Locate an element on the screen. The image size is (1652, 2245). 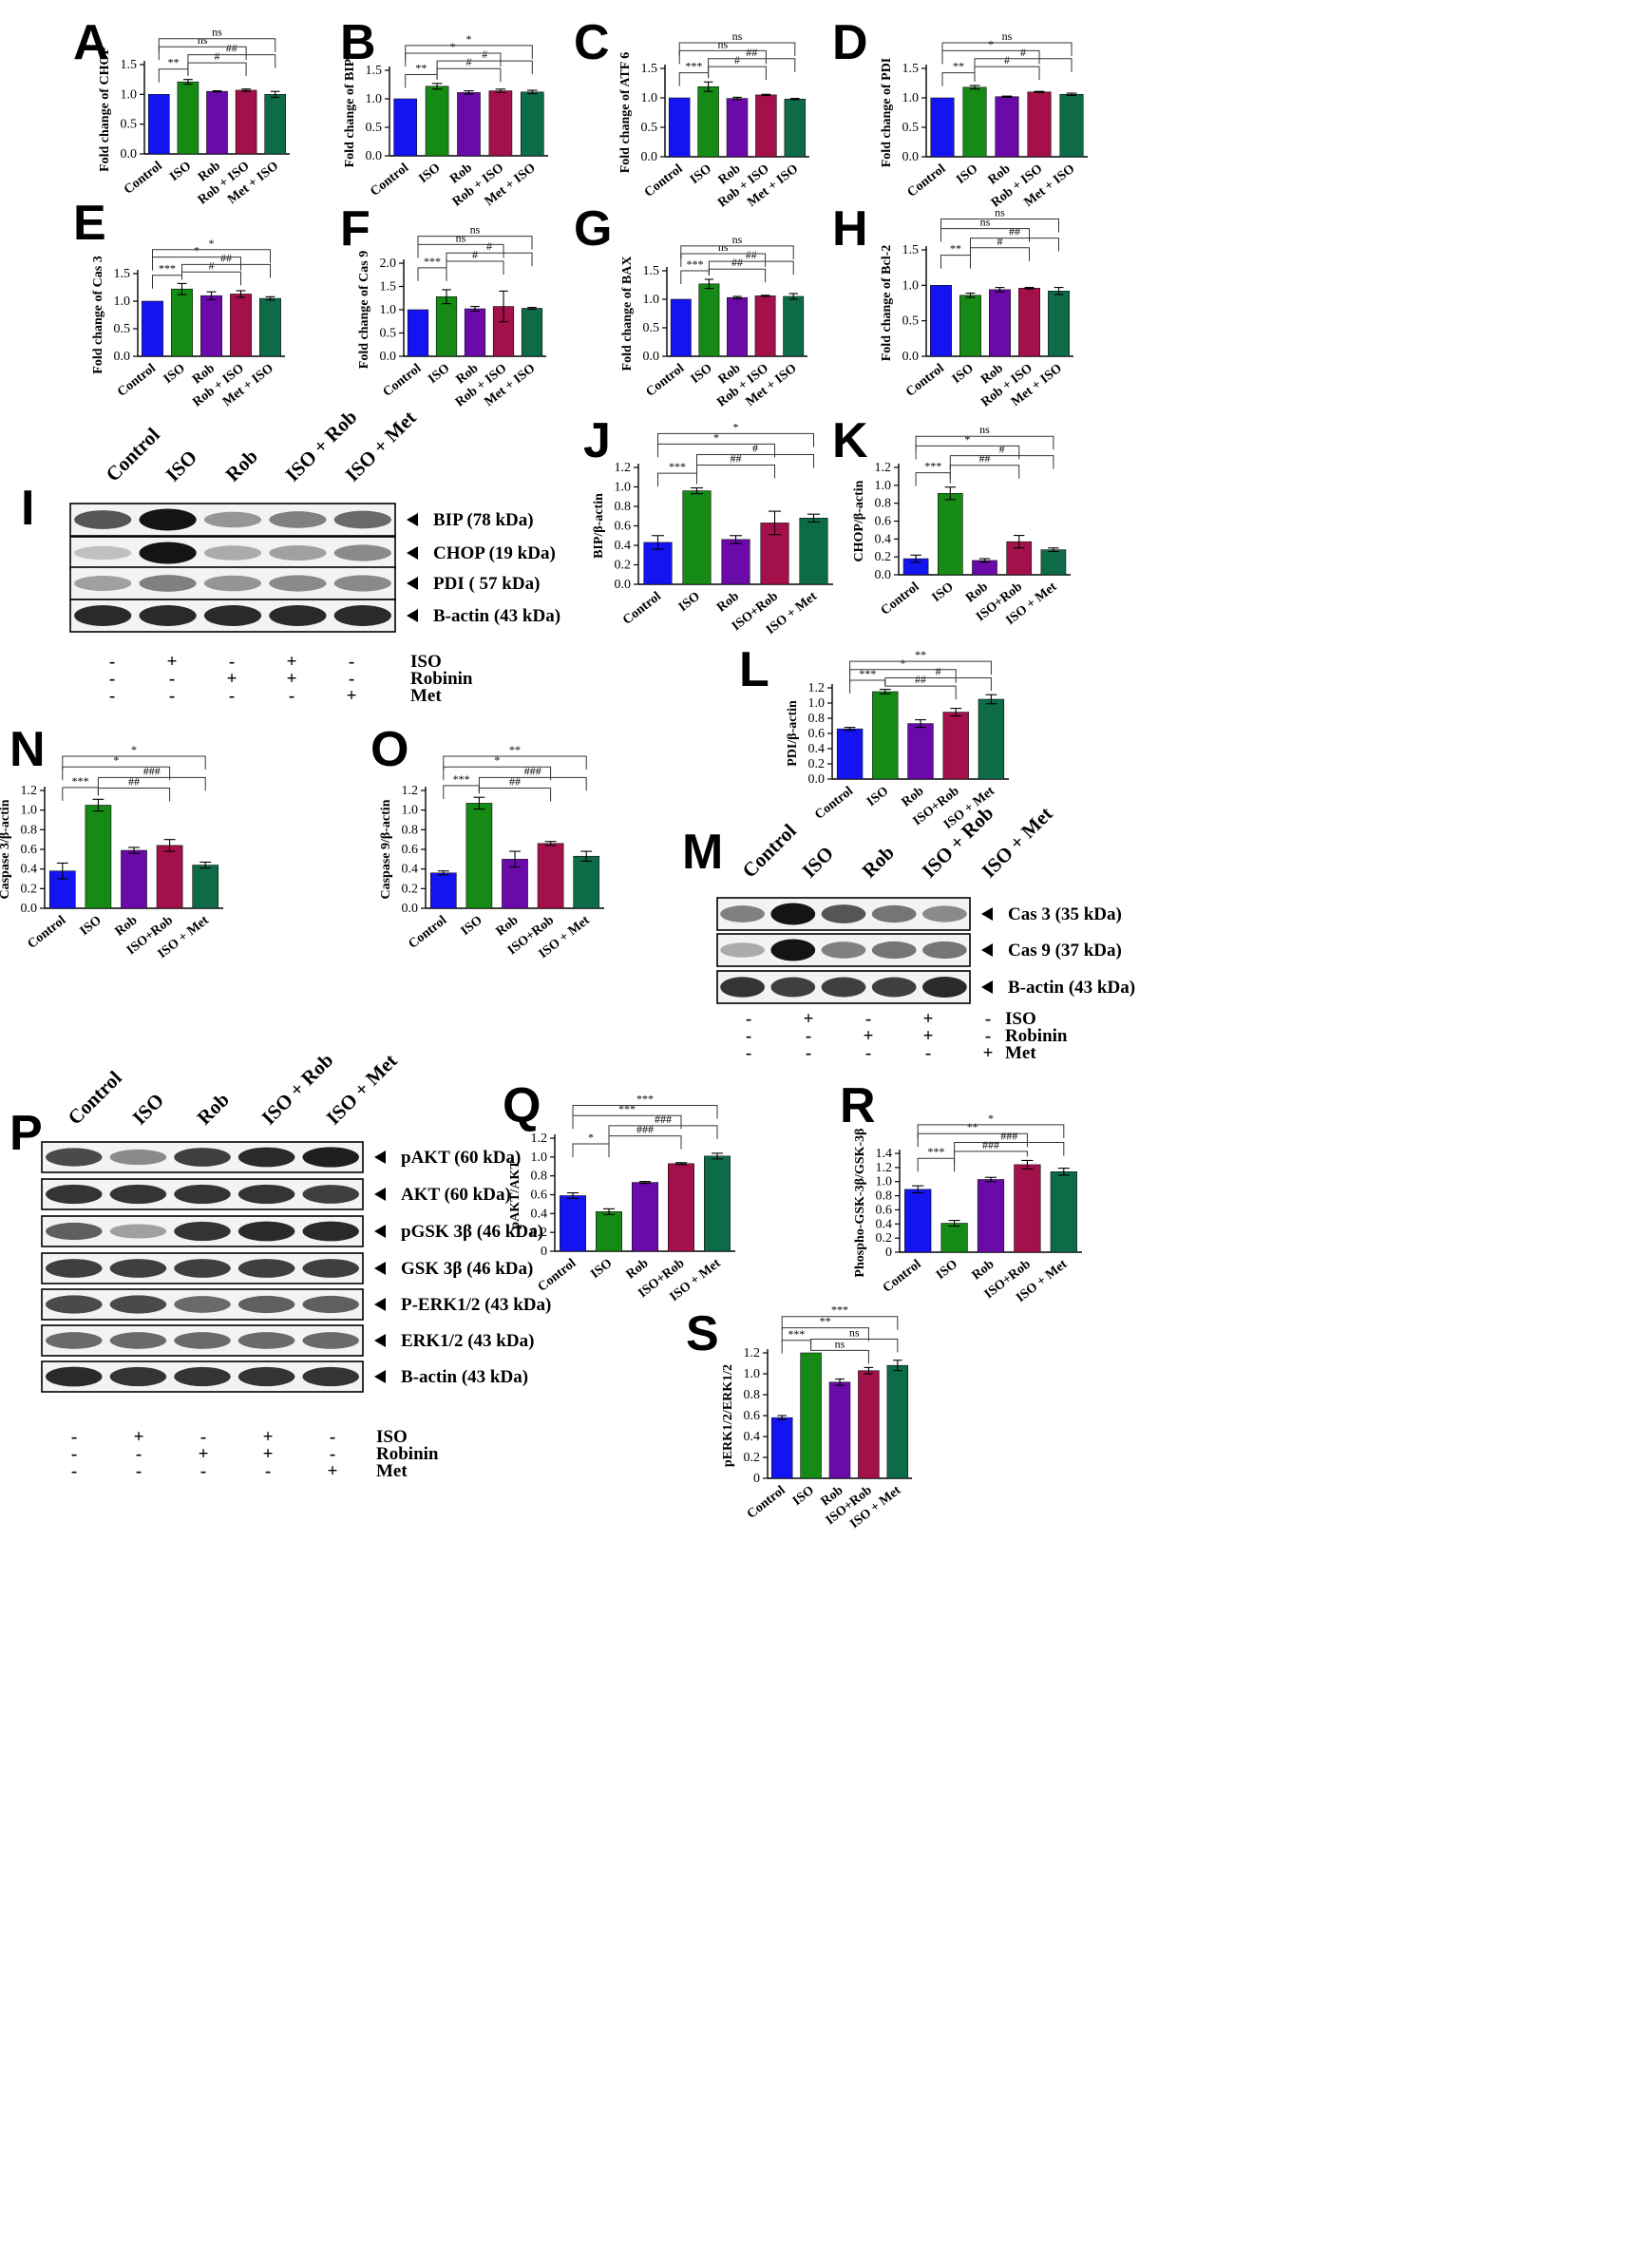
panel-letter-F: F is located at coordinates (355, 229).